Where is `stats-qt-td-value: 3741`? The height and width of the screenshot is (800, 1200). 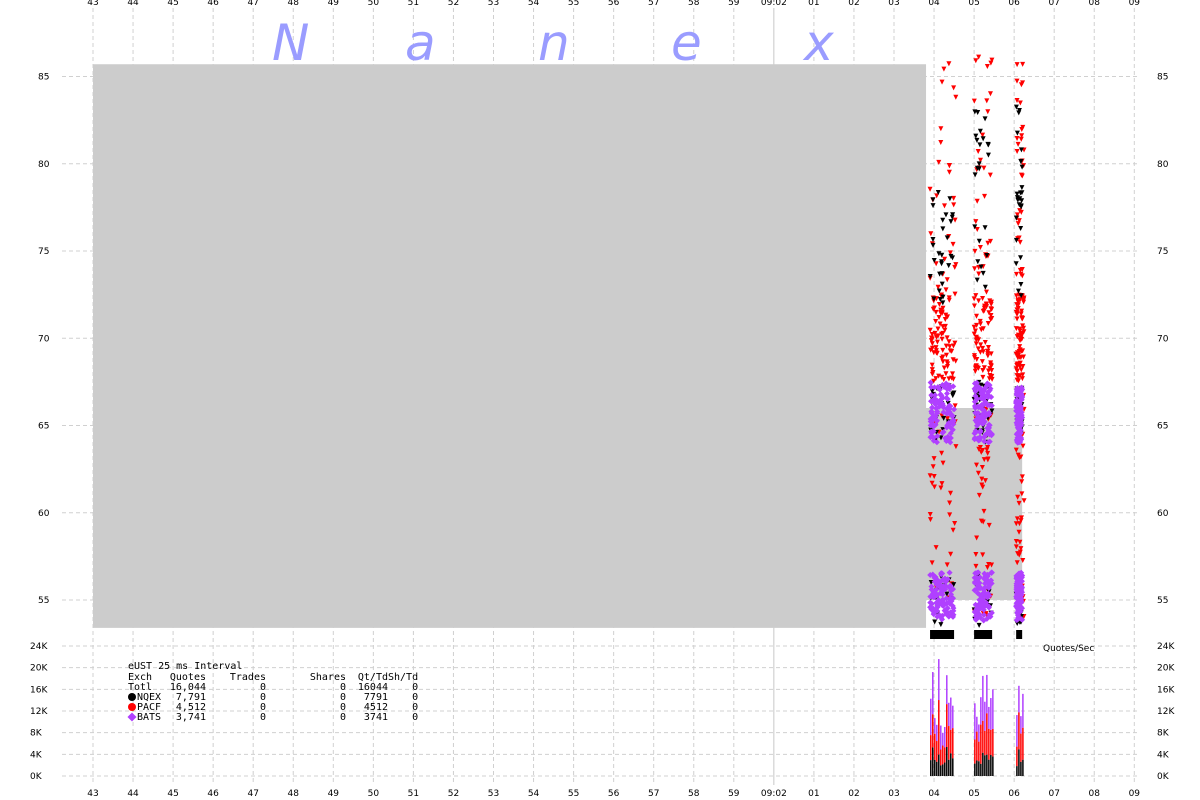
stats-qt-td-value: 3741 is located at coordinates (375, 717).